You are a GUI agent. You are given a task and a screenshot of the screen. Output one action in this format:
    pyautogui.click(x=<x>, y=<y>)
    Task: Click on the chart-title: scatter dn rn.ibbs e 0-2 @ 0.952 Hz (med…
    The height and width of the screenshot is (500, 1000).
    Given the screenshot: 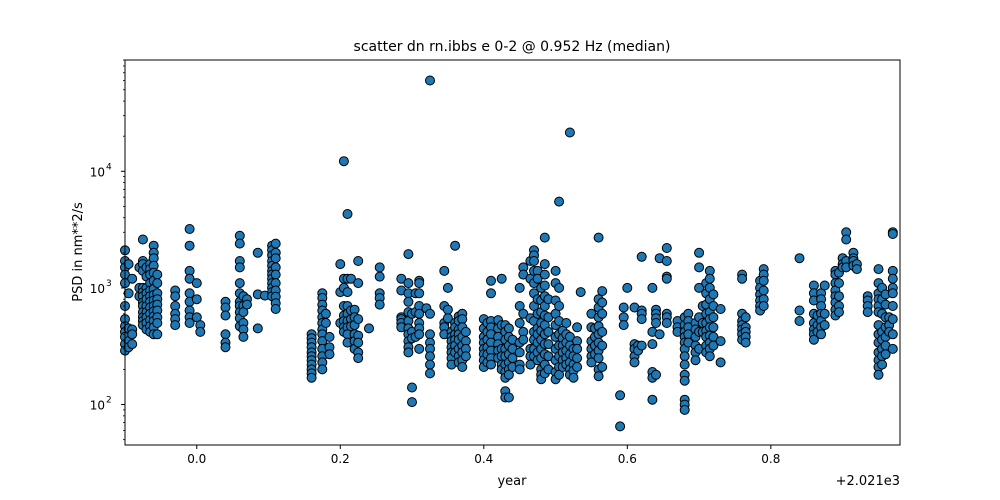 What is the action you would take?
    pyautogui.click(x=512, y=47)
    